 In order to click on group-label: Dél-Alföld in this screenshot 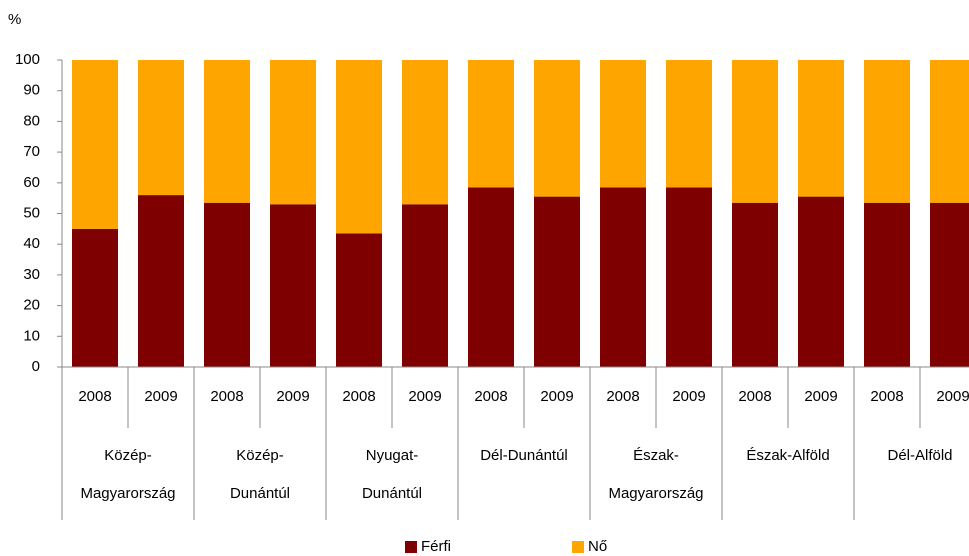, I will do `click(919, 455)`.